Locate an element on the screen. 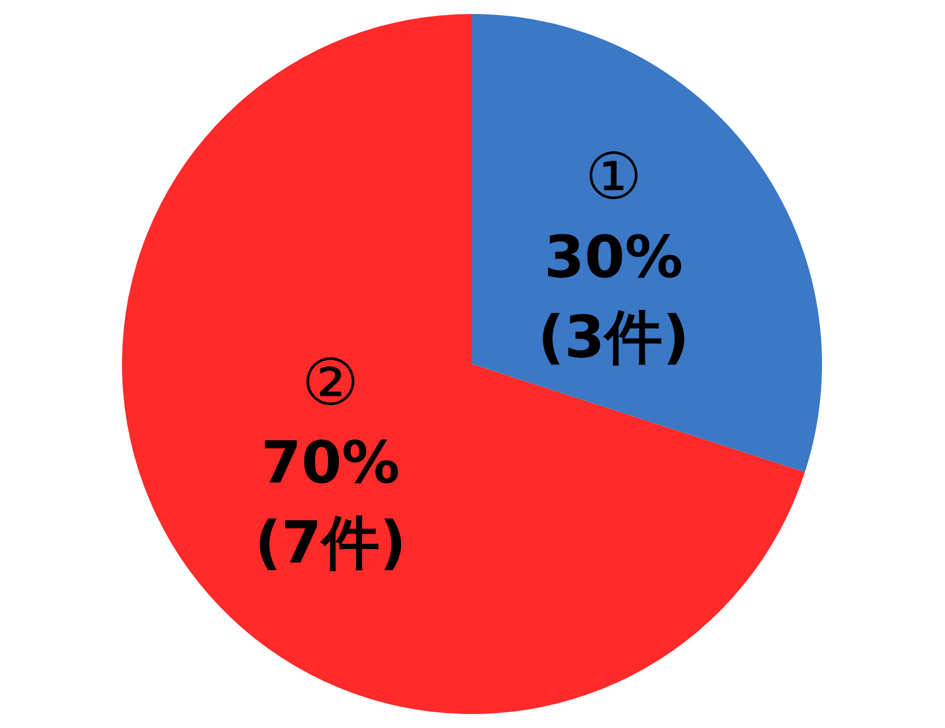 Image resolution: width=945 pixels, height=728 pixels. data-label: 70% is located at coordinates (330, 462).